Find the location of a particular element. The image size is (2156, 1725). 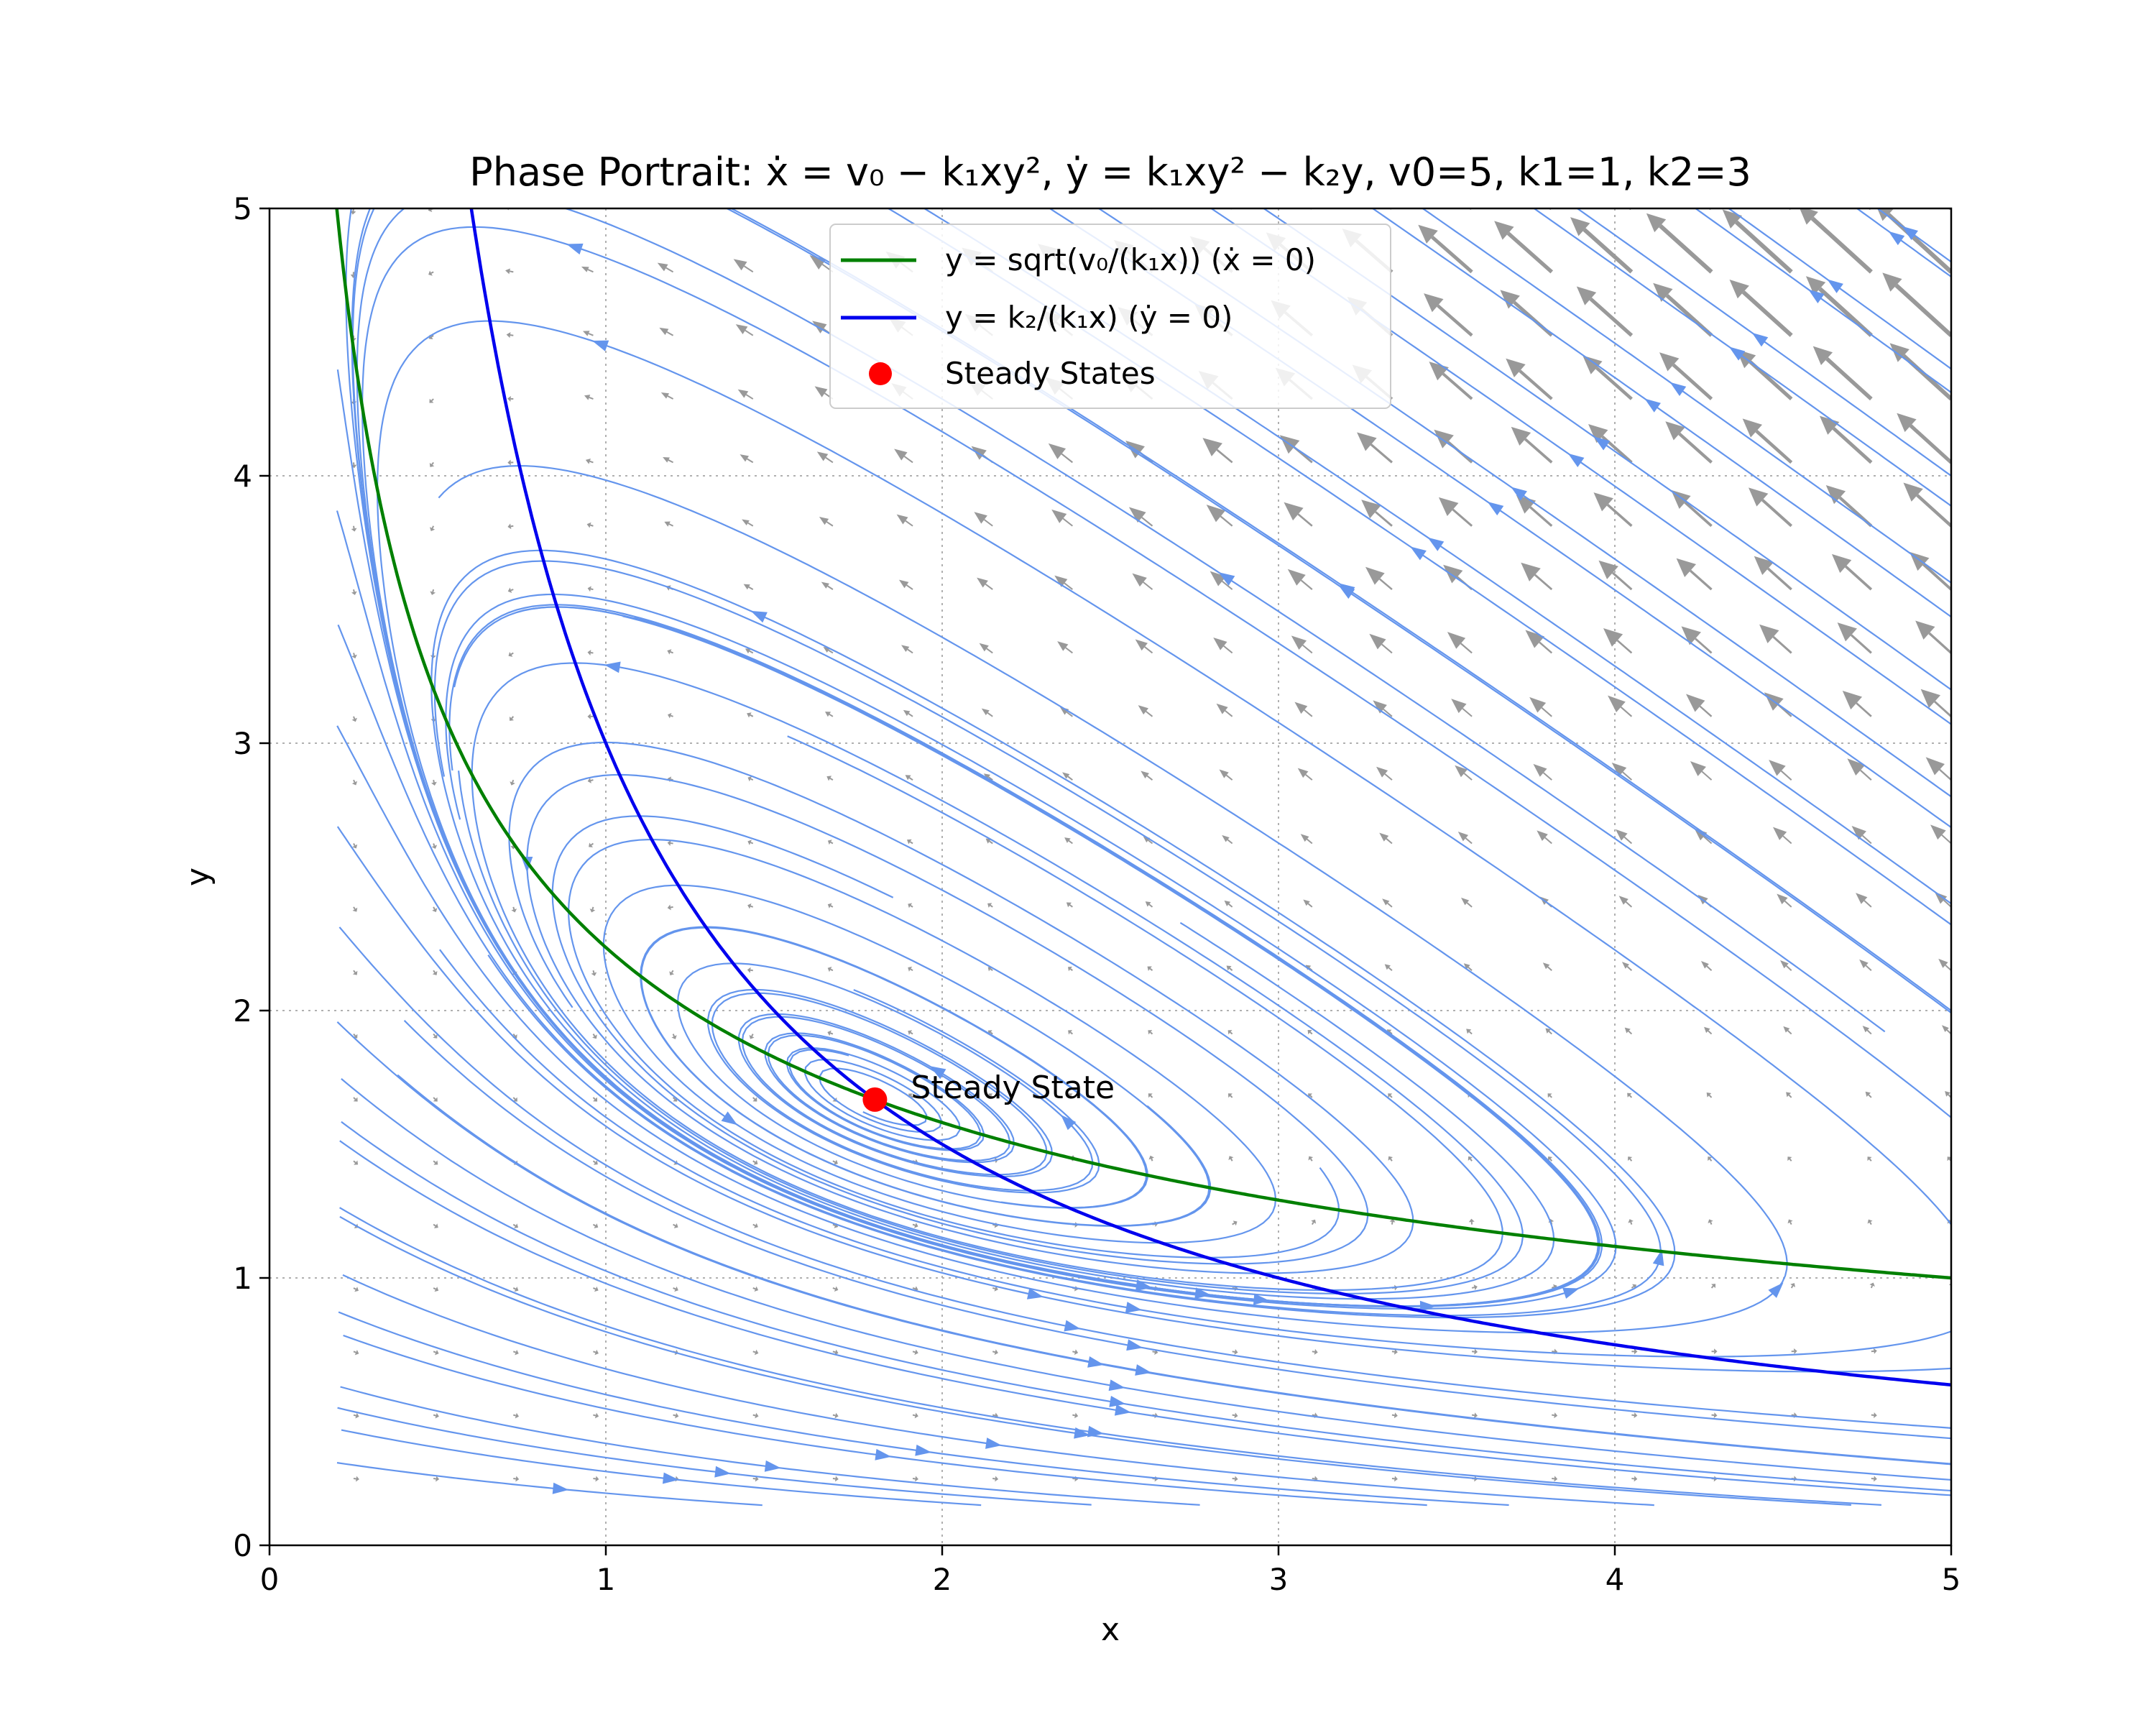

x-tick-label: 0 is located at coordinates (270, 1579).